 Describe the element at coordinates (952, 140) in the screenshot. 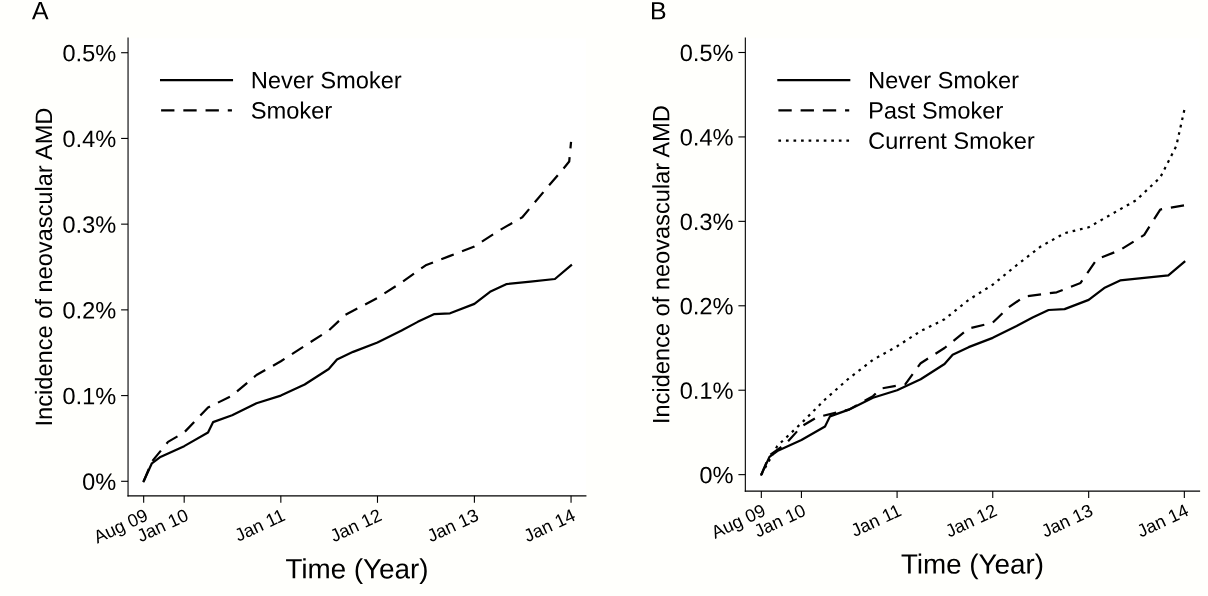

I see `legend-label: Current Smoker` at that location.